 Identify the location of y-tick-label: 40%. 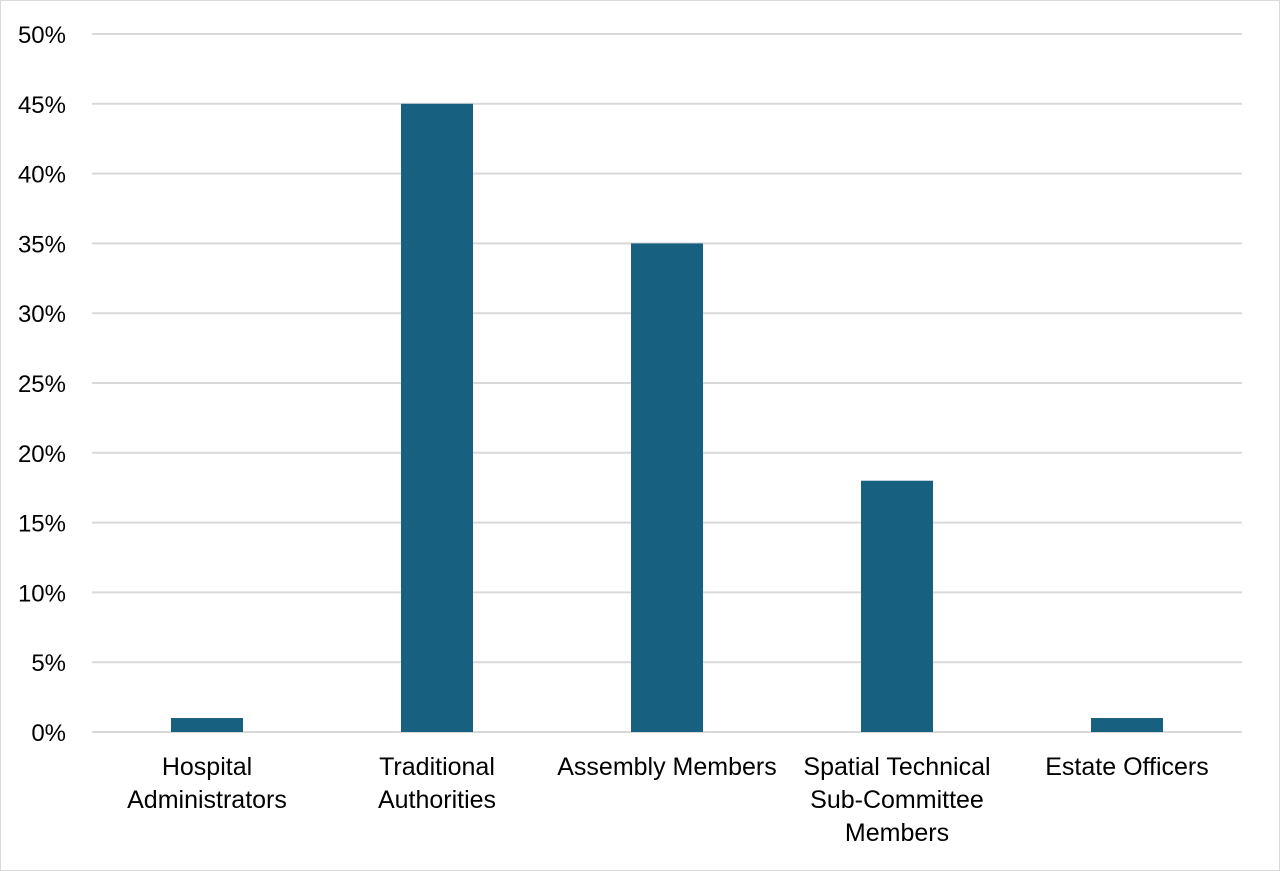
(42, 175).